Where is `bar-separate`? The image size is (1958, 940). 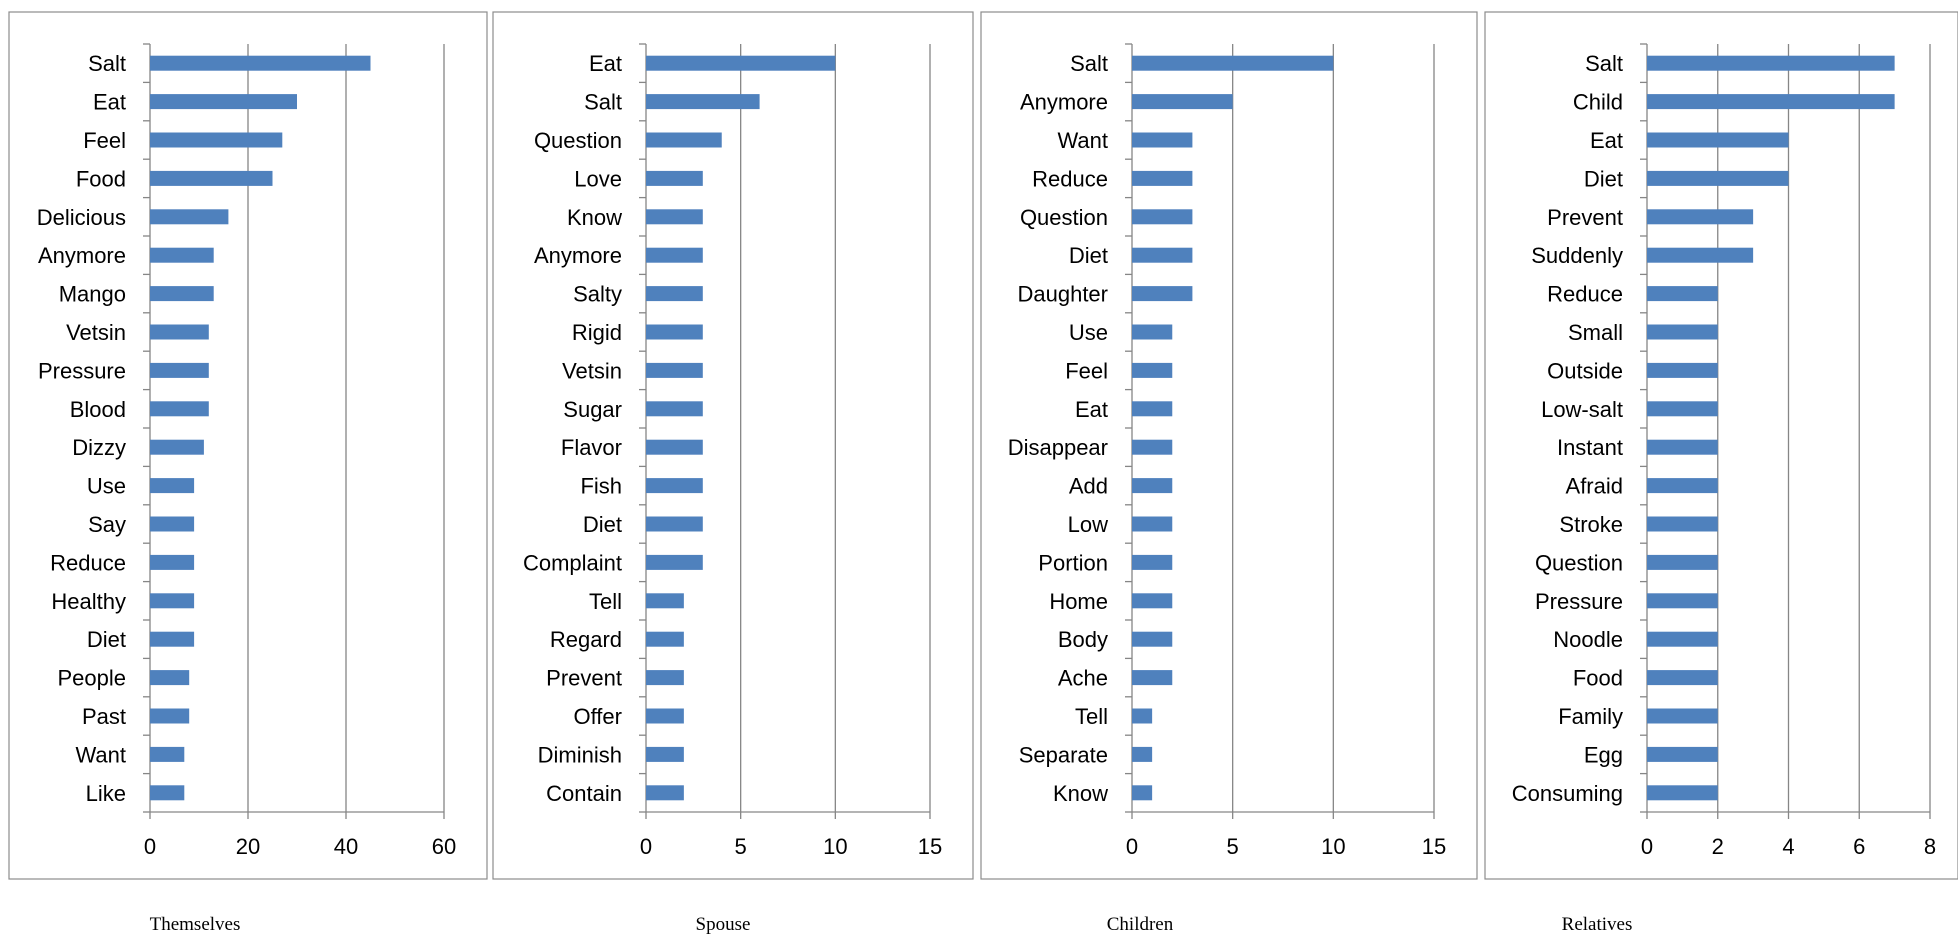 bar-separate is located at coordinates (1142, 754).